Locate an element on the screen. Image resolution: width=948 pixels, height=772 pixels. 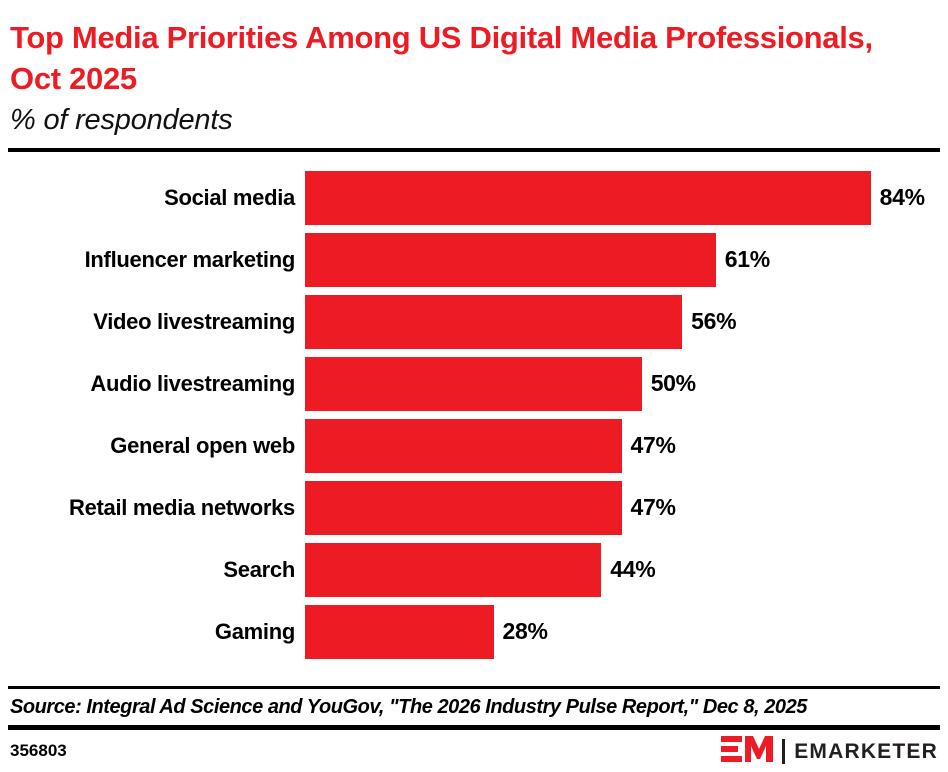
bar-row: Retail media networks 47% is located at coordinates (474, 507).